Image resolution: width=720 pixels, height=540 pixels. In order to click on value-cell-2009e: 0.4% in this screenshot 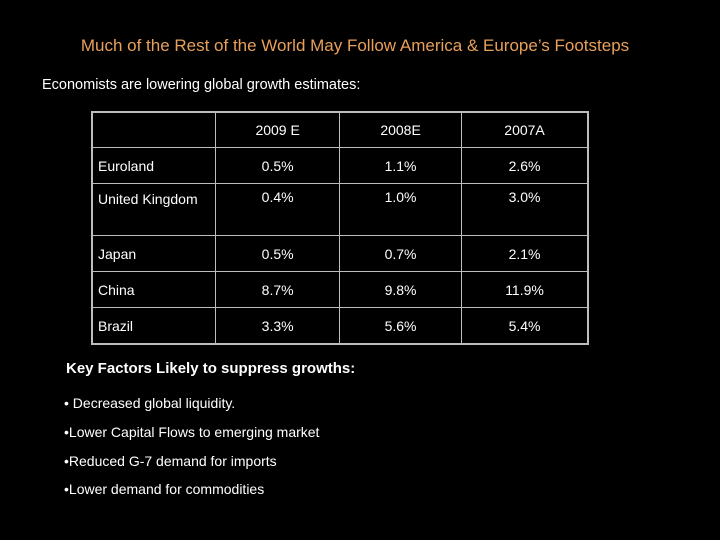, I will do `click(278, 209)`.